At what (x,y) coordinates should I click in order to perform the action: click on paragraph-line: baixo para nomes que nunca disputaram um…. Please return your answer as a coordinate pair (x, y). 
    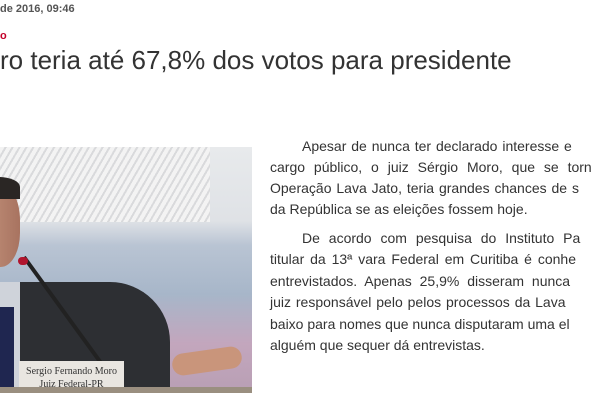
    Looking at the image, I should click on (420, 324).